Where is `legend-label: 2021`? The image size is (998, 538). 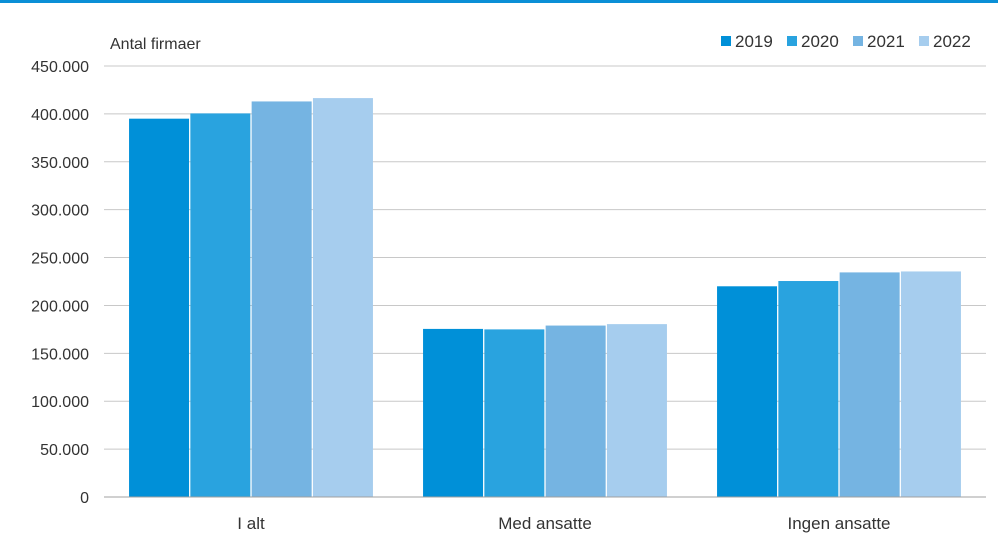 legend-label: 2021 is located at coordinates (886, 41).